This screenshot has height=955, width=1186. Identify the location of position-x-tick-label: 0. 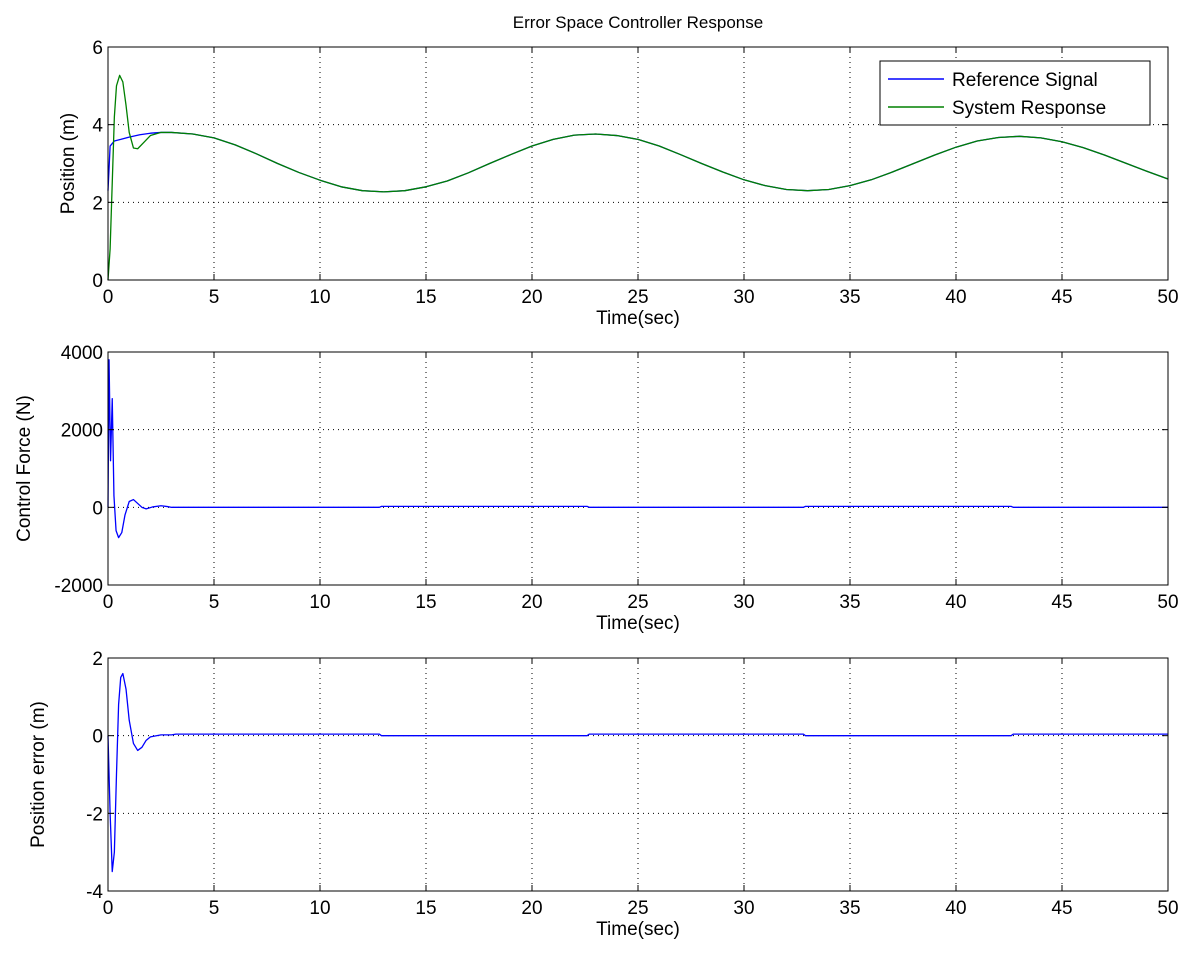
(108, 297).